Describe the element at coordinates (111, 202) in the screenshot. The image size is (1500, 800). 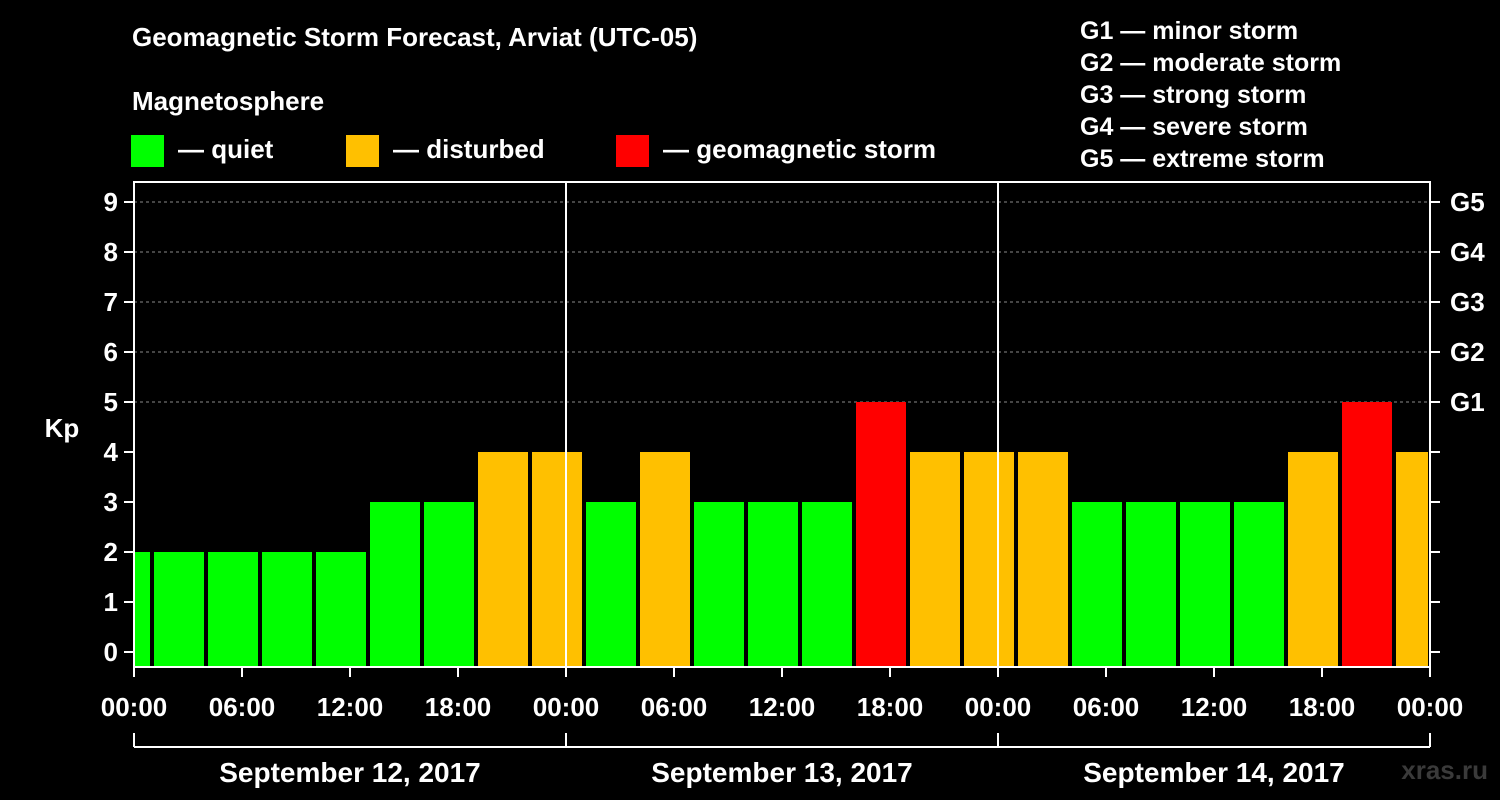
I see `y-tick-label: 9` at that location.